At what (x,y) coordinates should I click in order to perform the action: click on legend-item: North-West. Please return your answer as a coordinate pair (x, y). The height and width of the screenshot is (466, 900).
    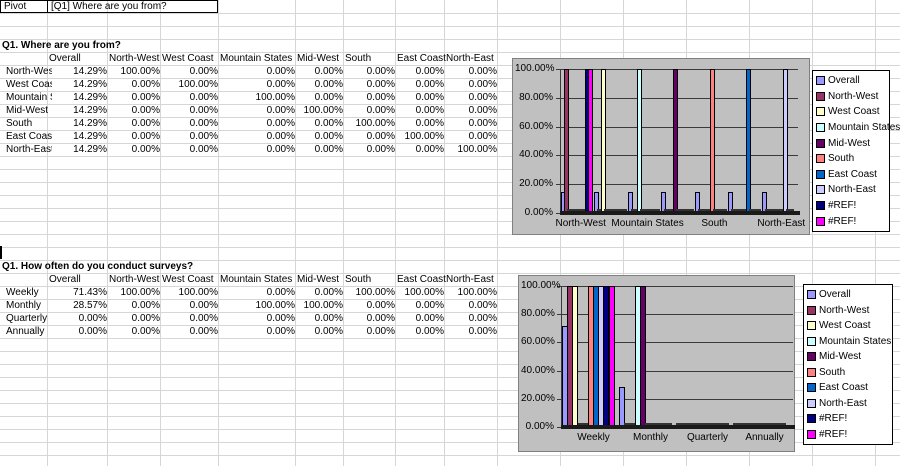
    Looking at the image, I should click on (851, 96).